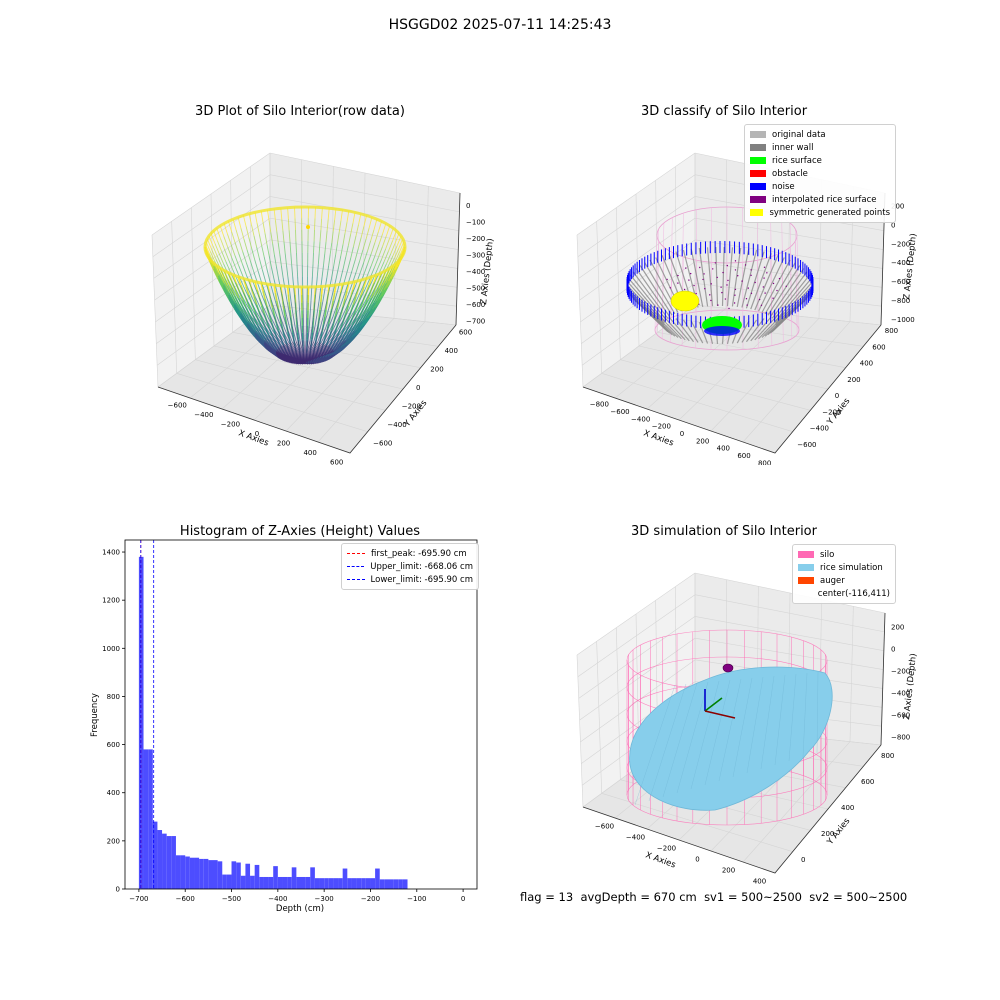 This screenshot has height=1000, width=1000. Describe the element at coordinates (113, 697) in the screenshot. I see `y-tick-label: 800` at that location.